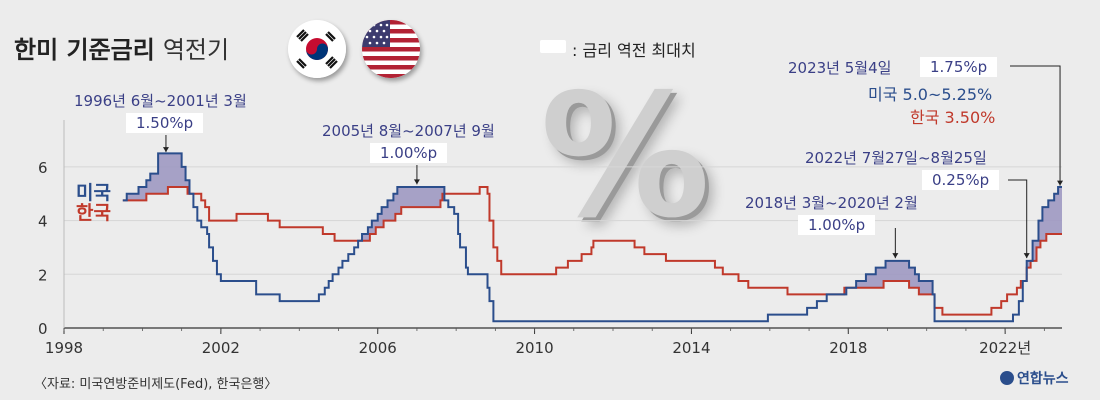 Image resolution: width=1100 pixels, height=400 pixels. I want to click on yonhap-logo: 연합뉴스, so click(1034, 378).